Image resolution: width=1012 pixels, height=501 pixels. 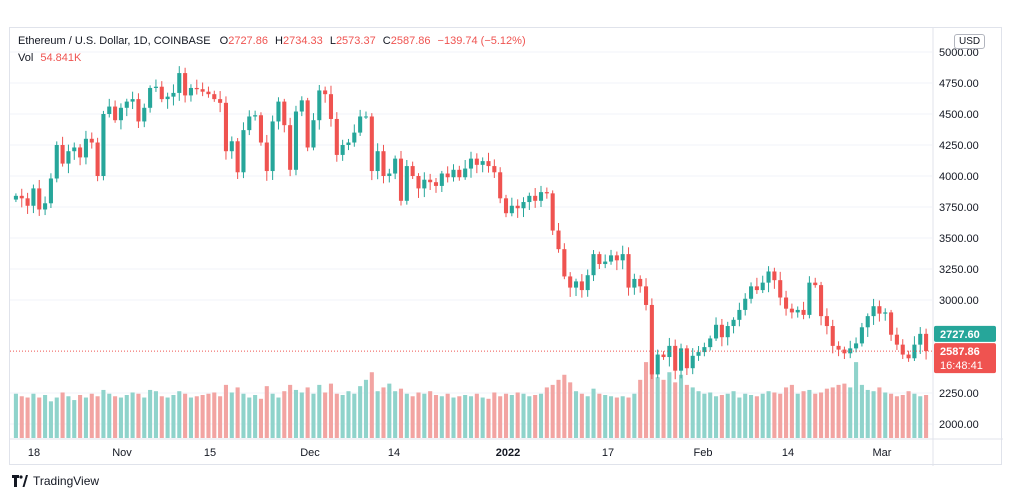 What do you see at coordinates (959, 115) in the screenshot?
I see `price-tick-label: 4500.00` at bounding box center [959, 115].